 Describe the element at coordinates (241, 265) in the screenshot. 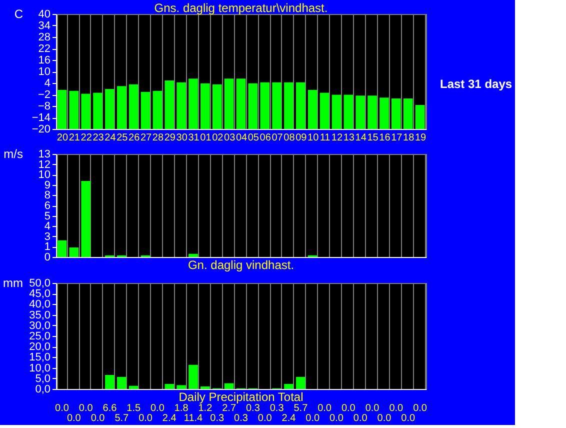

I see `text: Gn. daglig vindhast.` at that location.